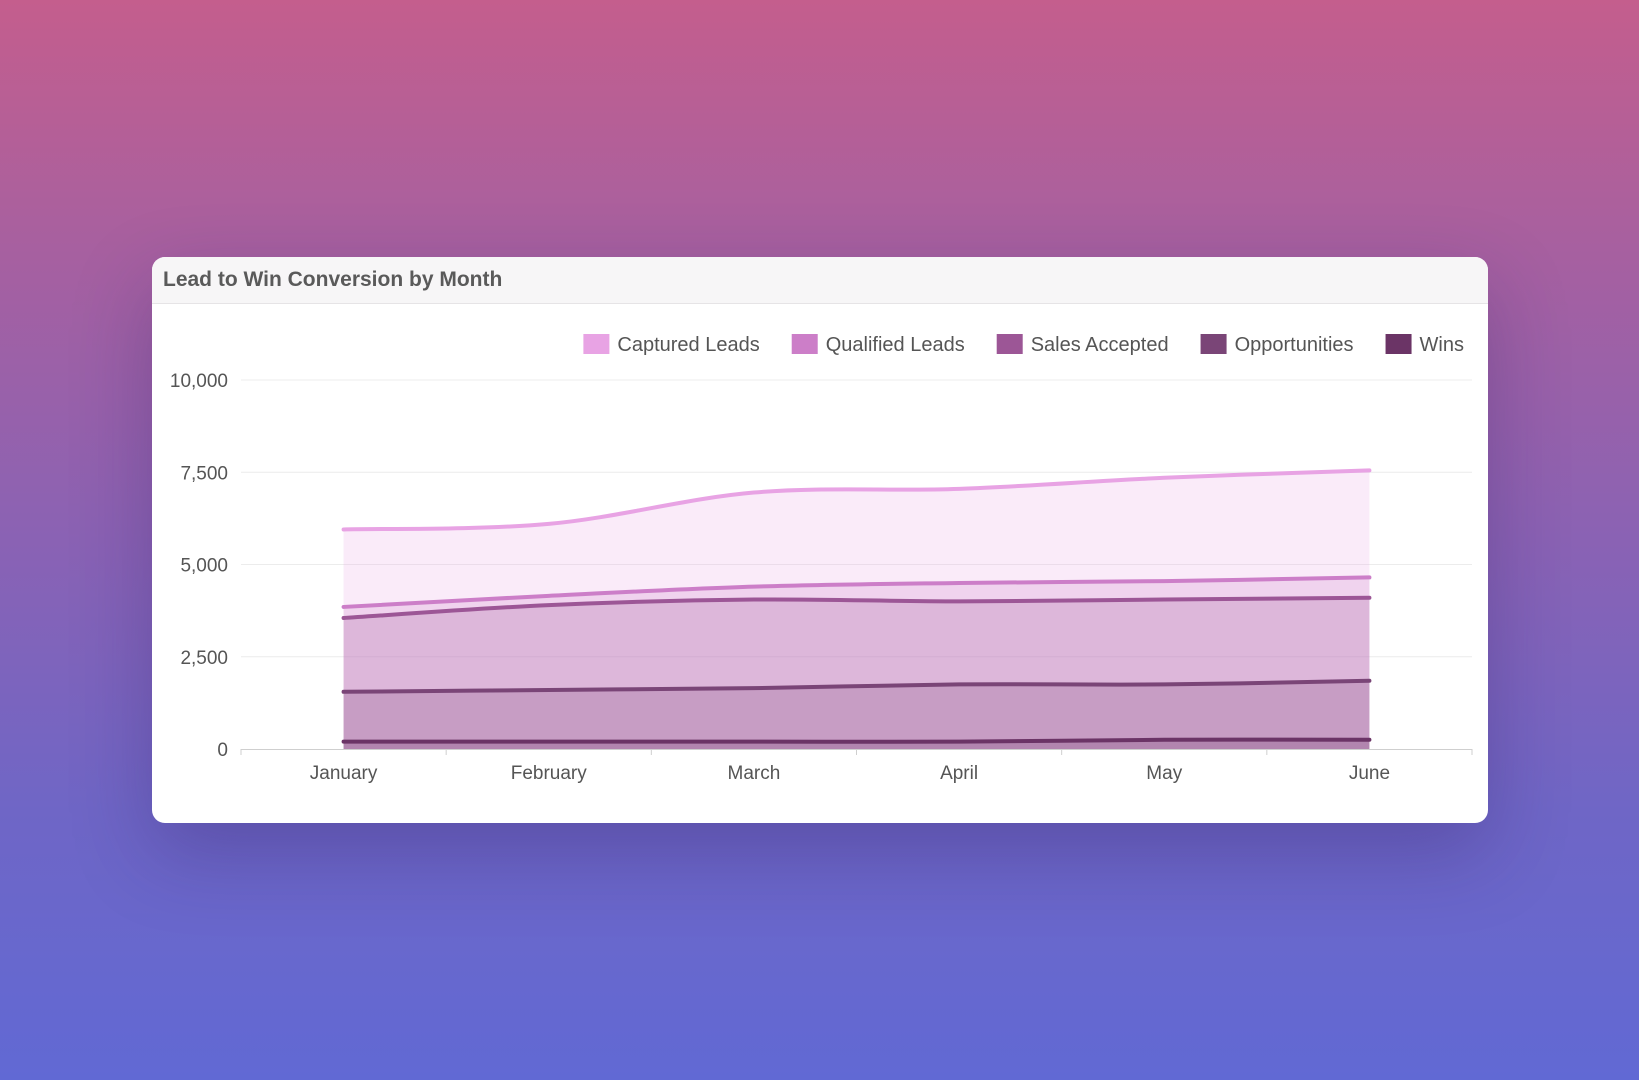  Describe the element at coordinates (549, 773) in the screenshot. I see `x-tick-label: February` at that location.